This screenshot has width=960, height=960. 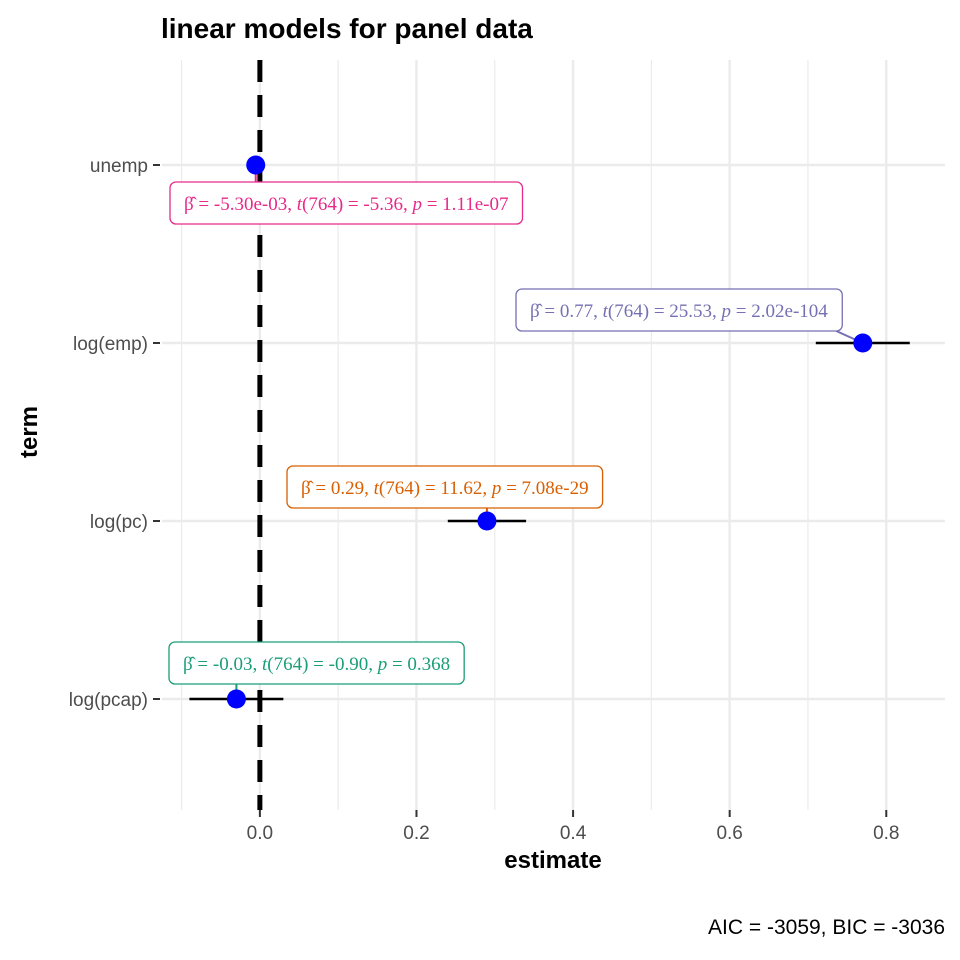 I want to click on term-label: β̂ = -0.03, t(764) = -0.90, p = 0.368, so click(x=316, y=663).